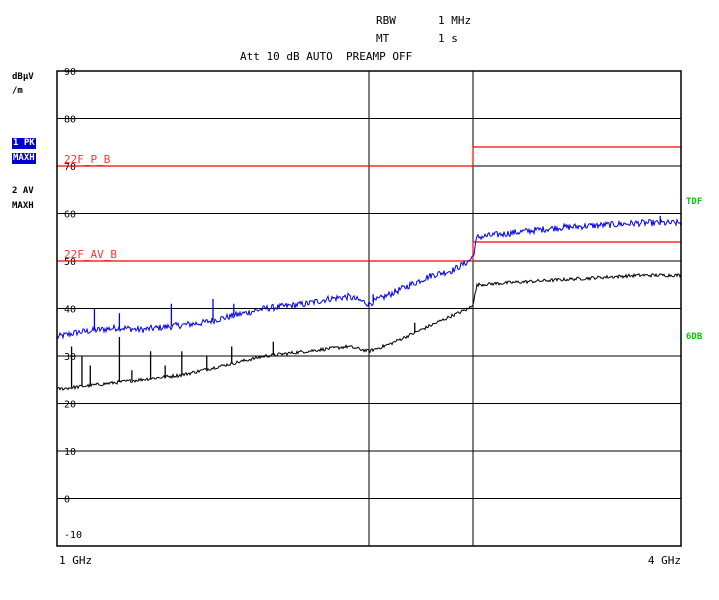 This screenshot has height=600, width=719. I want to click on mt-label: MT, so click(383, 38).